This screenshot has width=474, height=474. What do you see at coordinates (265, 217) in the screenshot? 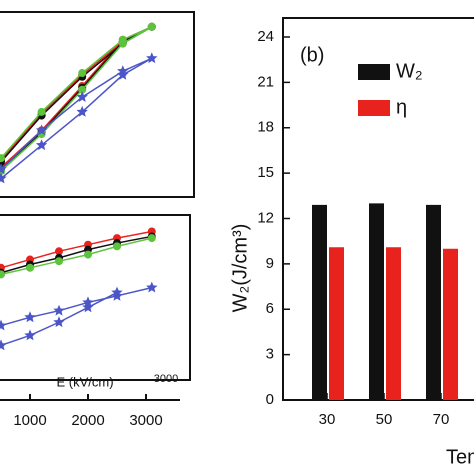
I see `y-tick-label: 12` at bounding box center [265, 217].